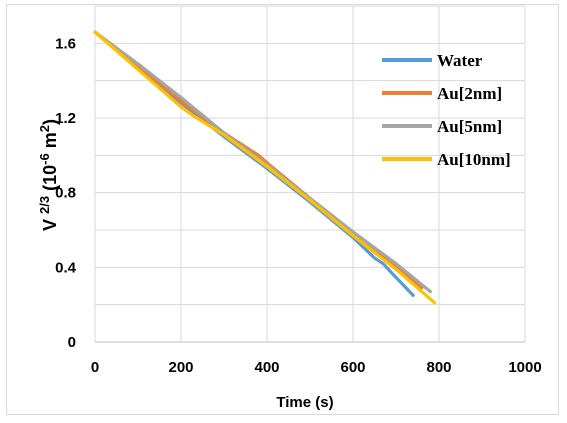 The width and height of the screenshot is (567, 423). Describe the element at coordinates (44, 159) in the screenshot. I see `y-axis-title-part: -6` at that location.